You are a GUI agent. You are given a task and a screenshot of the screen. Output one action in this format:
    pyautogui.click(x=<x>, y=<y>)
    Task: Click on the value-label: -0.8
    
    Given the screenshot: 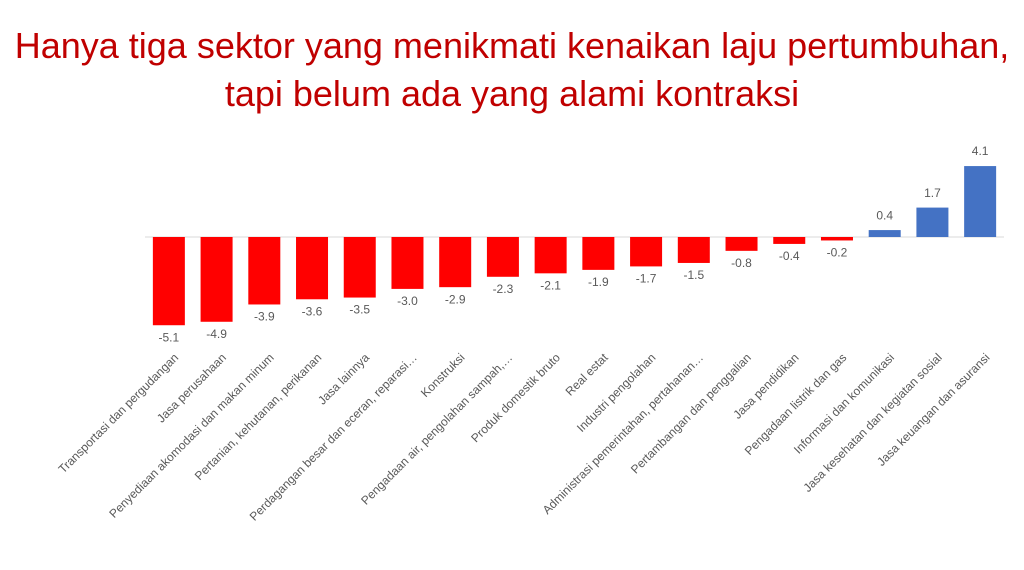 What is the action you would take?
    pyautogui.click(x=741, y=263)
    